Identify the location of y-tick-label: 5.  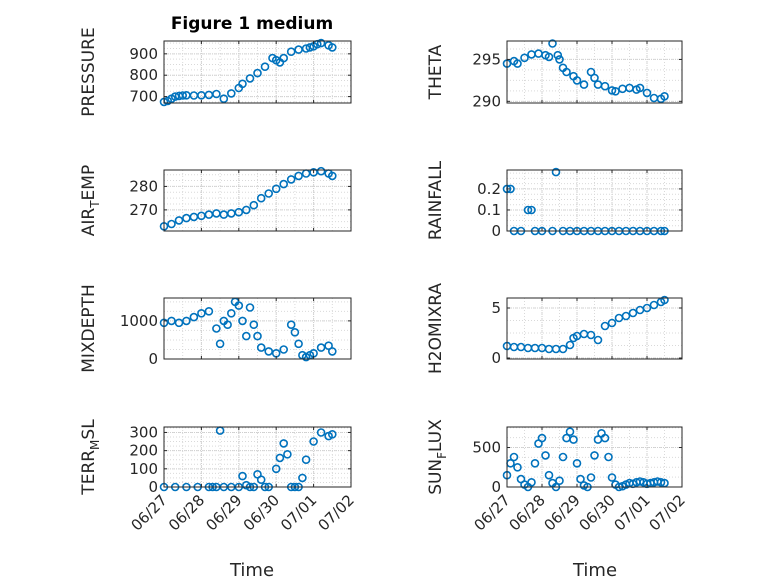
(496, 308).